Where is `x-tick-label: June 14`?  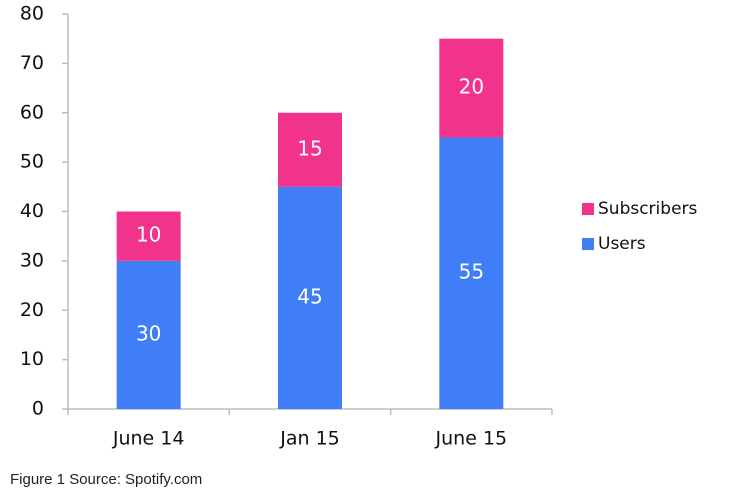
x-tick-label: June 14 is located at coordinates (148, 439).